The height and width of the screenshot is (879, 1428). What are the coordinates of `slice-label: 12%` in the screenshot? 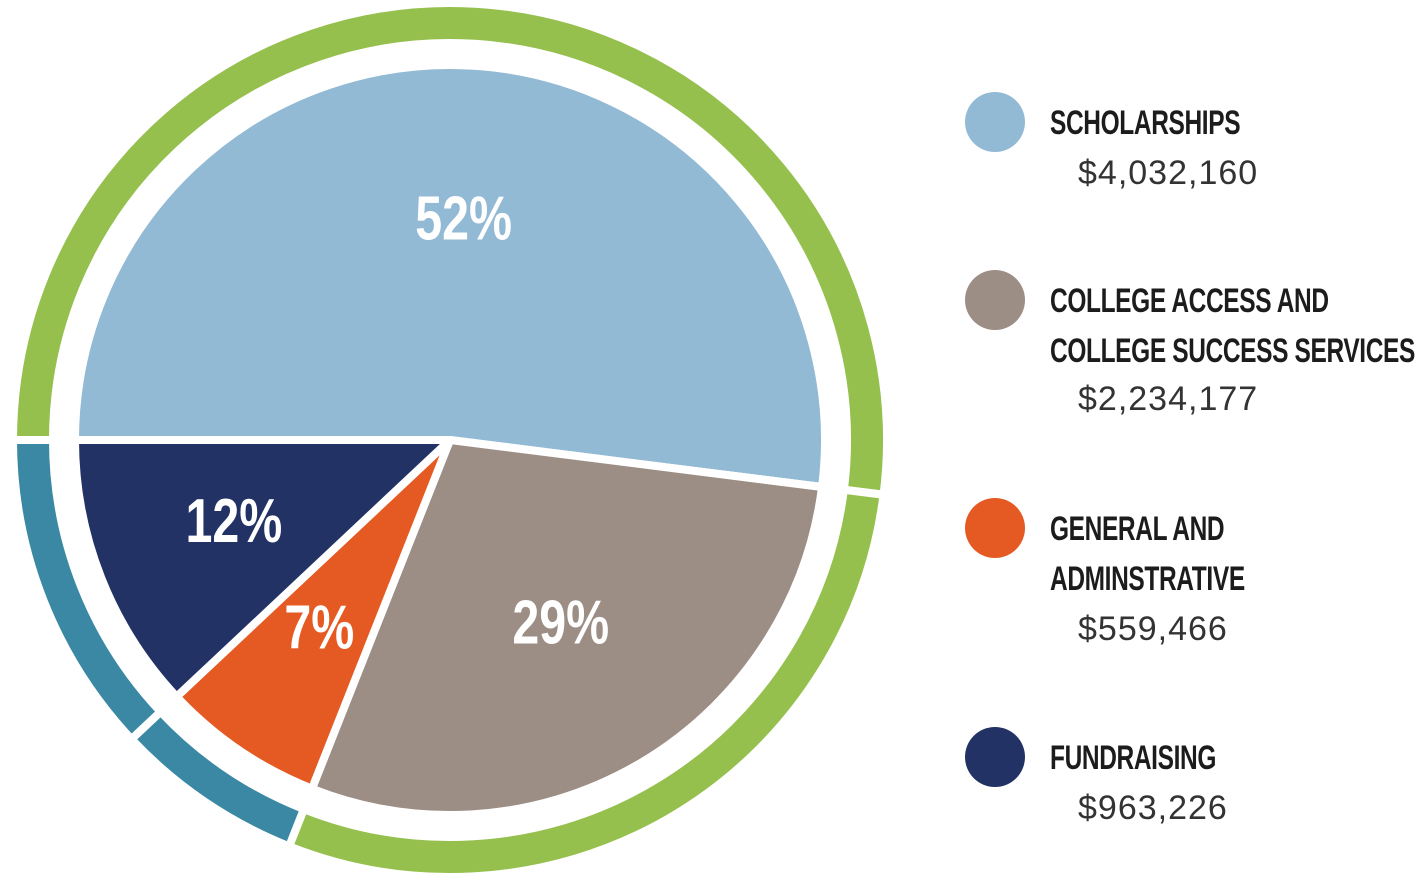 It's located at (233, 520).